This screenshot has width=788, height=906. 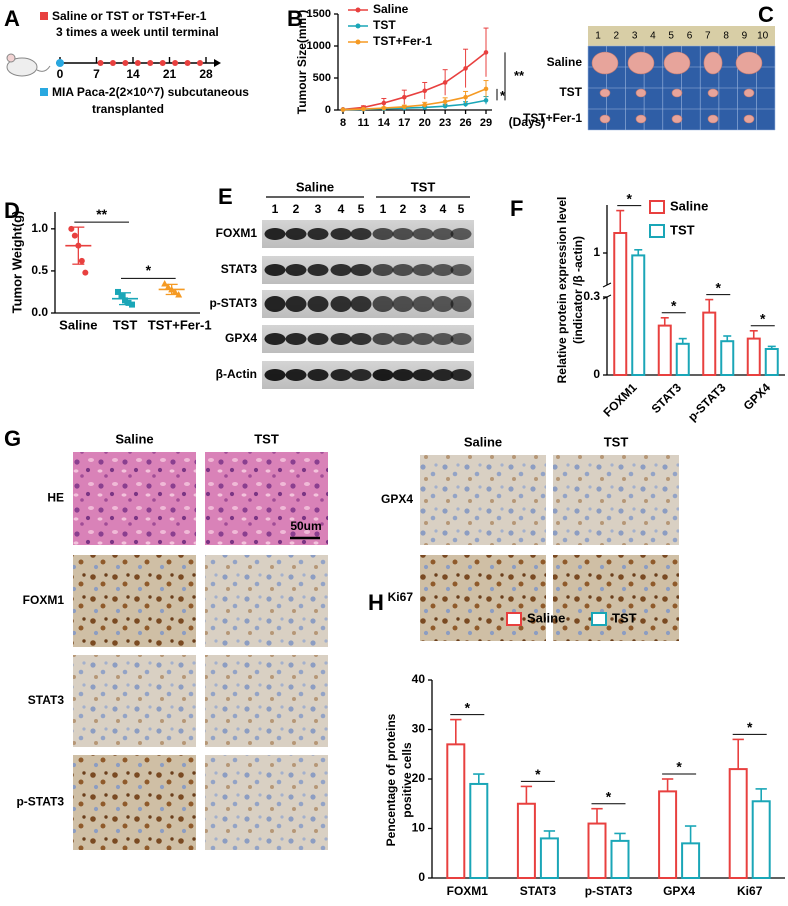 What do you see at coordinates (598, 36) in the screenshot?
I see `ruler-number: 1` at bounding box center [598, 36].